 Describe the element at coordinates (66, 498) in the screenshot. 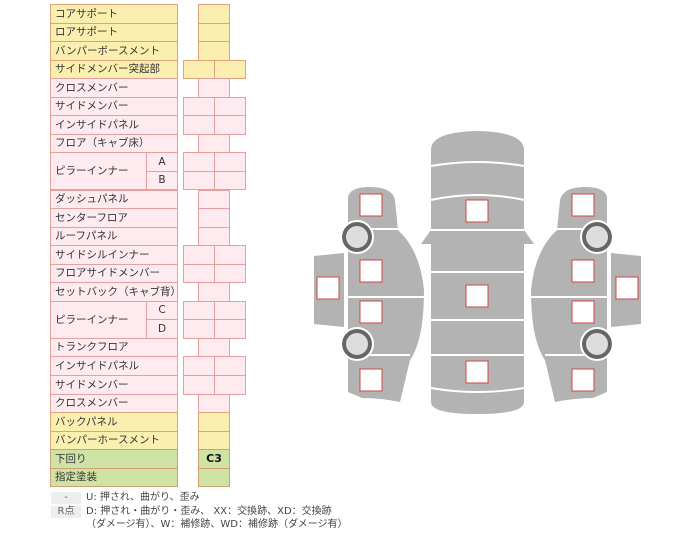

I see `legend-key-dash: -` at that location.